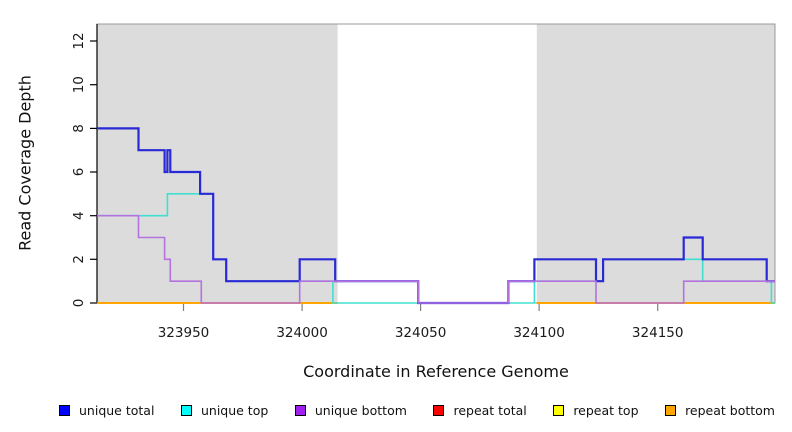  Describe the element at coordinates (64, 410) in the screenshot. I see `legend-swatch-unique-total` at that location.